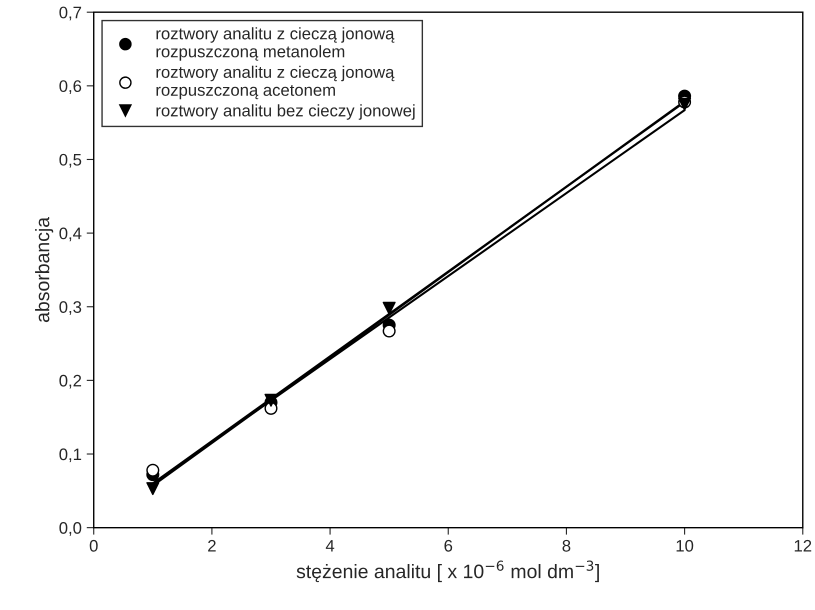 The width and height of the screenshot is (815, 610). Describe the element at coordinates (70, 308) in the screenshot. I see `y-tick-label: 0,3` at that location.